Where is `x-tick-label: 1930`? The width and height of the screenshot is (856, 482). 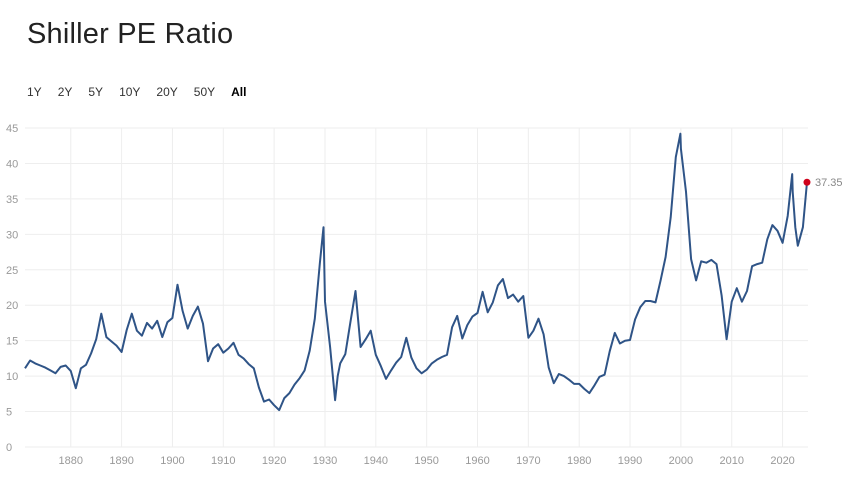 x-tick-label: 1930 is located at coordinates (325, 461).